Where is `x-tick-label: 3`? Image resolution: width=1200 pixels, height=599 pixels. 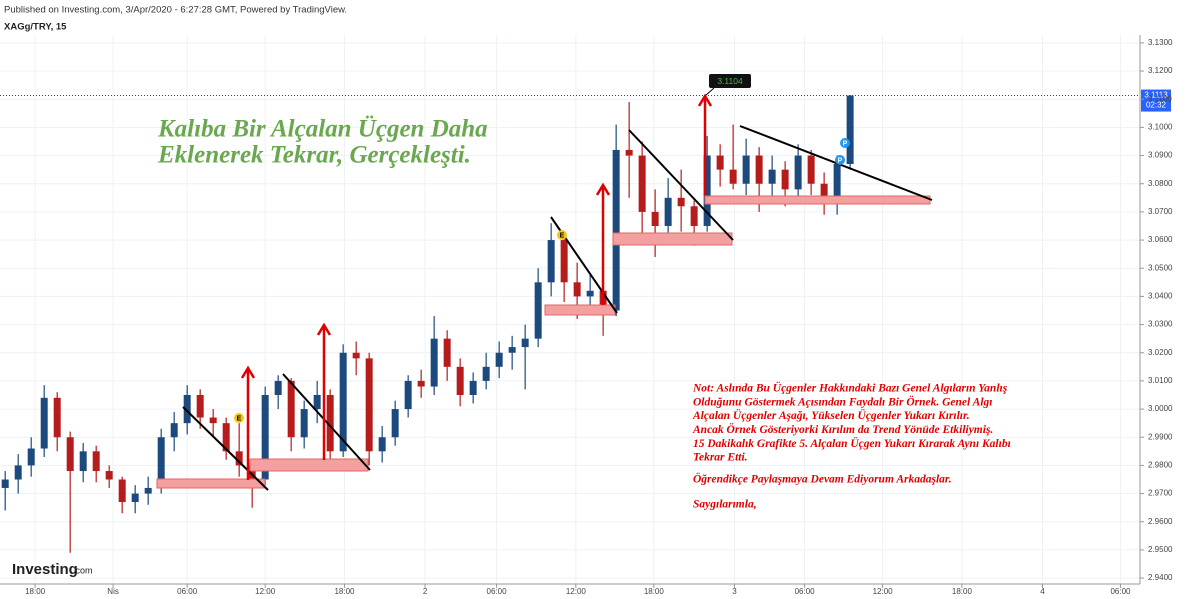 x-tick-label: 3 is located at coordinates (734, 591).